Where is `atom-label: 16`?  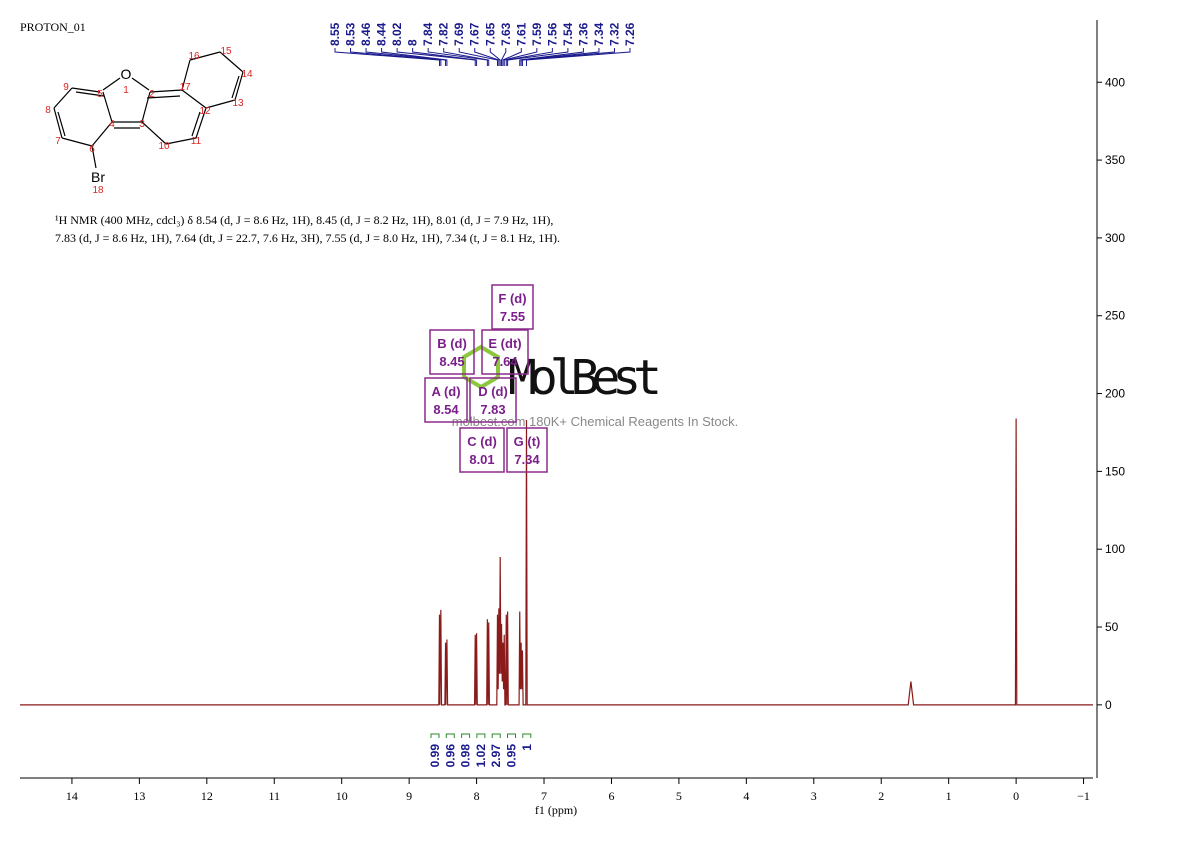 atom-label: 16 is located at coordinates (194, 56).